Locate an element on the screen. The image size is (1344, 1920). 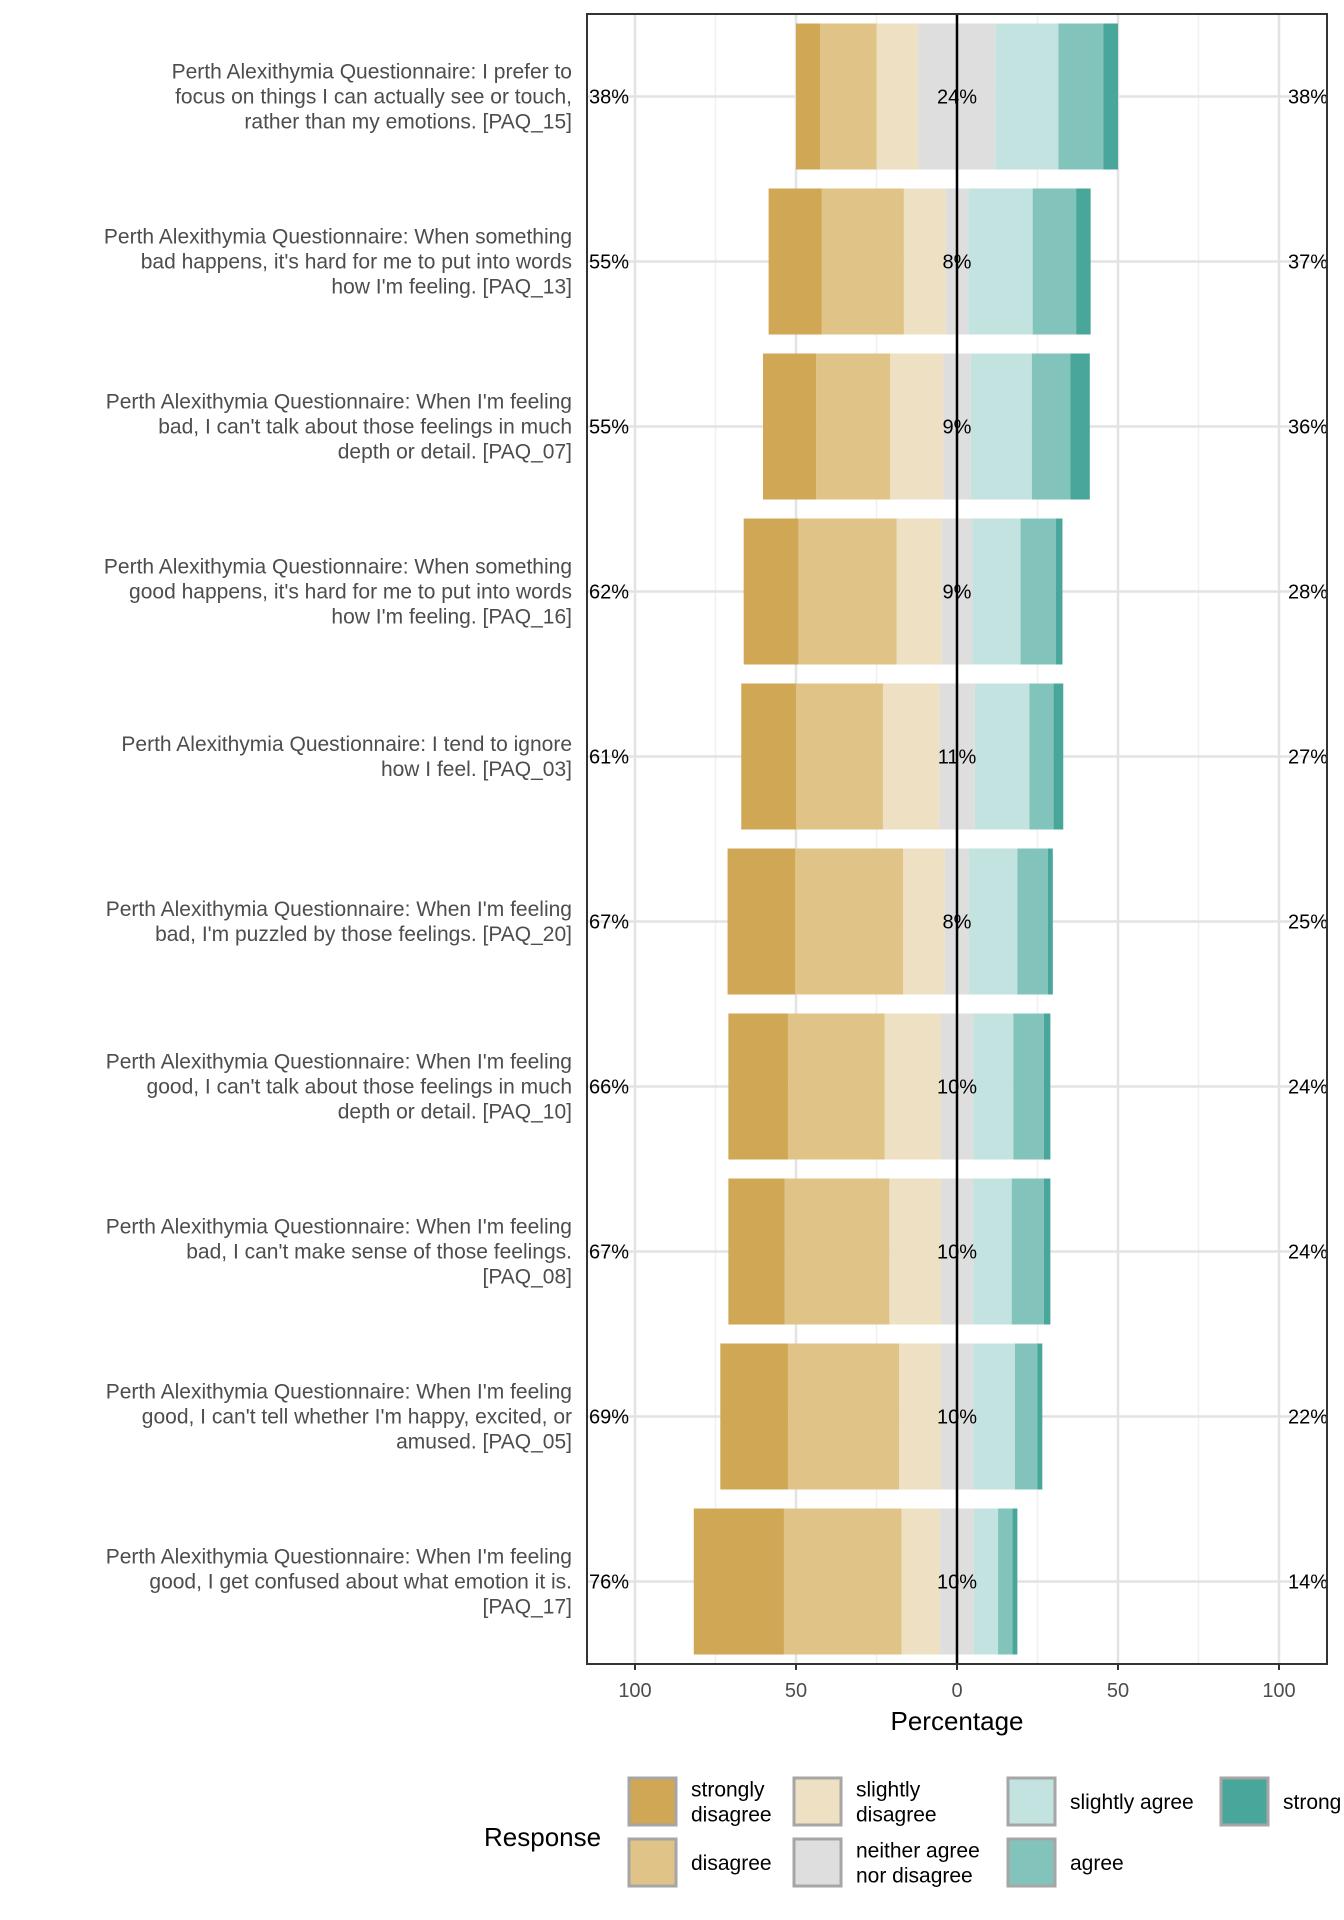
legend-label-line: disagree is located at coordinates (731, 1863).